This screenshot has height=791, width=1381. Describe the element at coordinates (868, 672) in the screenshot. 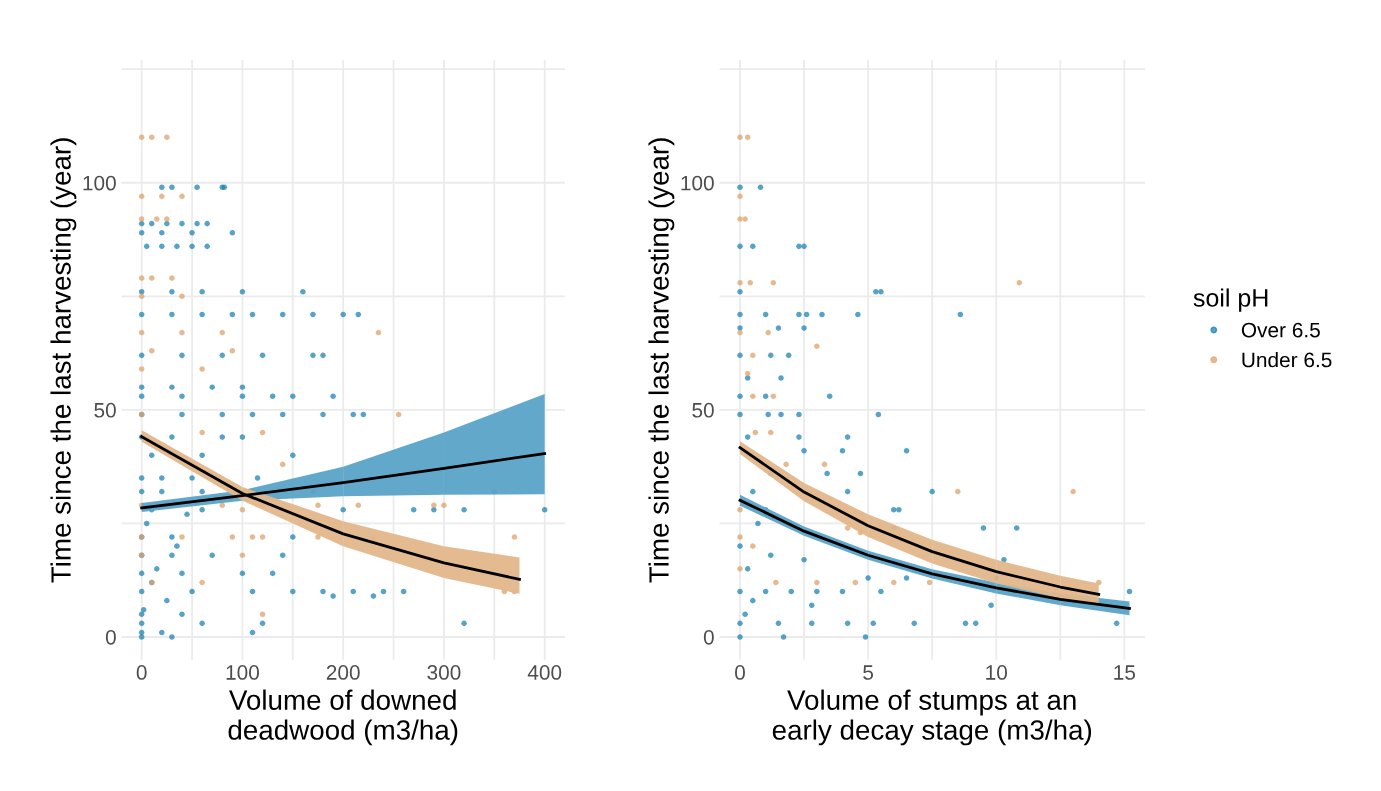

I see `x-tick-label: 5` at that location.